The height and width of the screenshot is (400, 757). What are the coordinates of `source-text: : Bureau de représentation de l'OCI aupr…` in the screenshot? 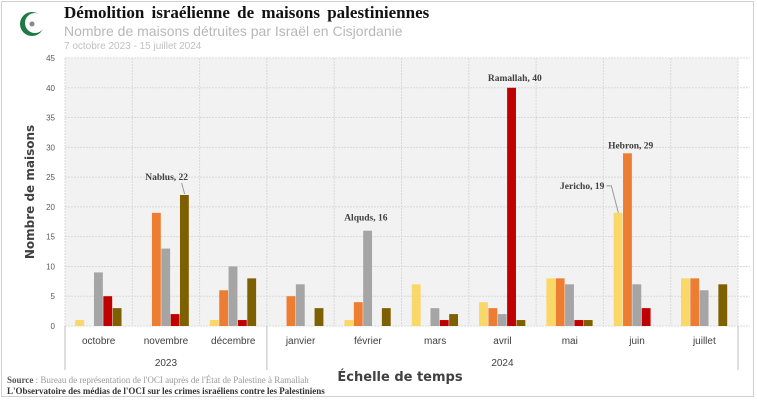 It's located at (171, 380).